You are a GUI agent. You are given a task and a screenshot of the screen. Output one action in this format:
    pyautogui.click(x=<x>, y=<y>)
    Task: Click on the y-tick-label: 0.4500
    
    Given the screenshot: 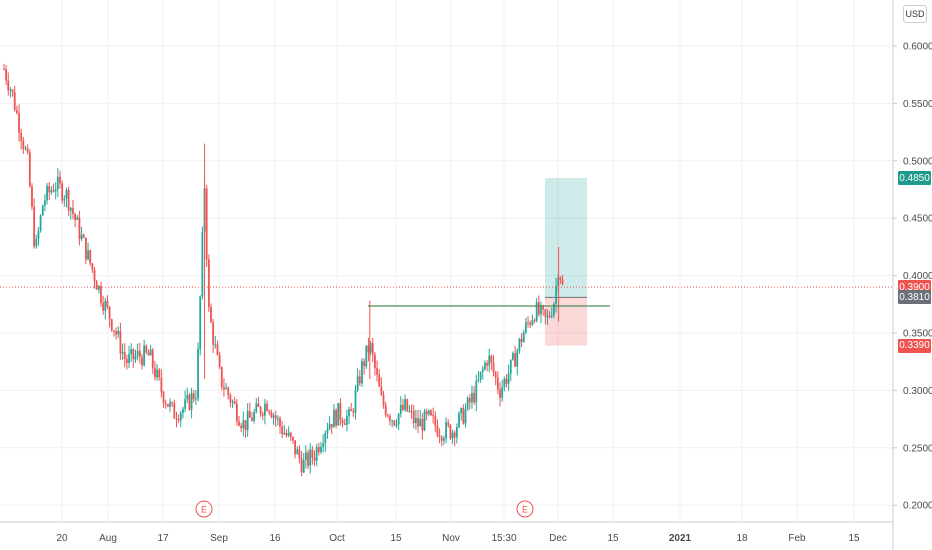 What is the action you would take?
    pyautogui.click(x=917, y=219)
    